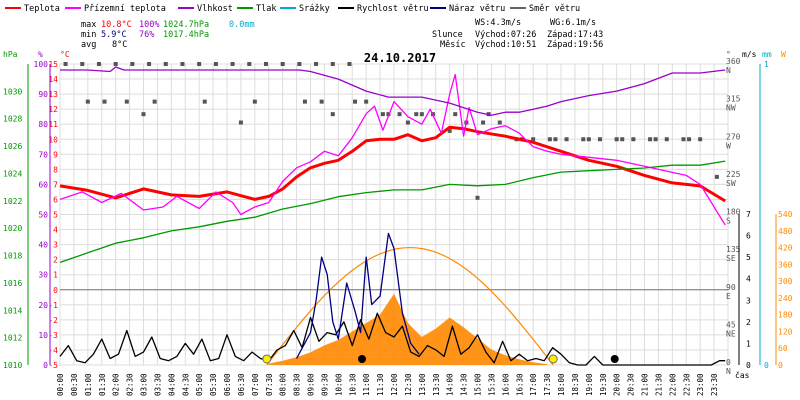  Describe the element at coordinates (12, 146) in the screenshot. I see `tick-label-press: 1026` at that location.